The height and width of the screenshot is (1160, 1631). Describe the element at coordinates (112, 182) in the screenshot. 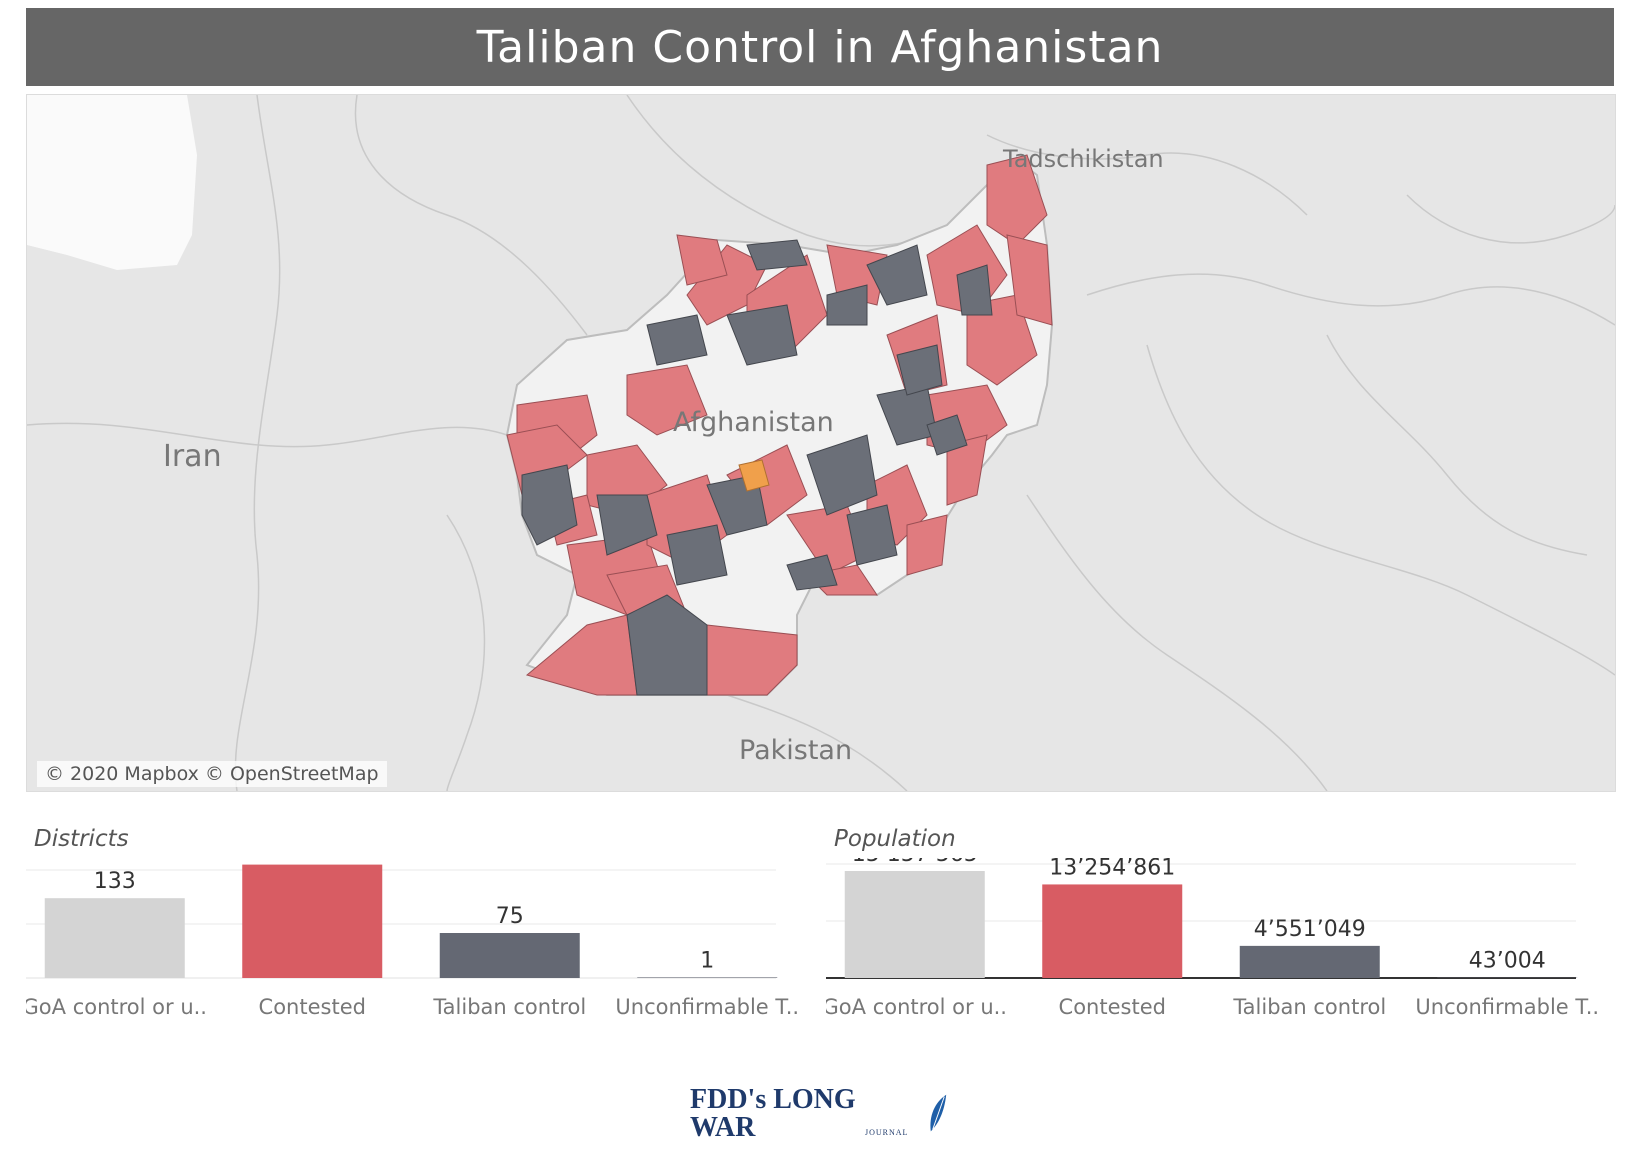

I see `caspian-sea` at that location.